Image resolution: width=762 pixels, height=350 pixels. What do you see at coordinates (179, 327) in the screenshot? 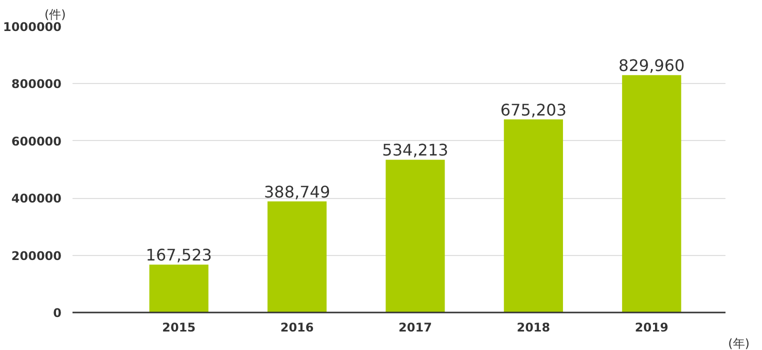
I see `x-tick-label: 2015` at bounding box center [179, 327].